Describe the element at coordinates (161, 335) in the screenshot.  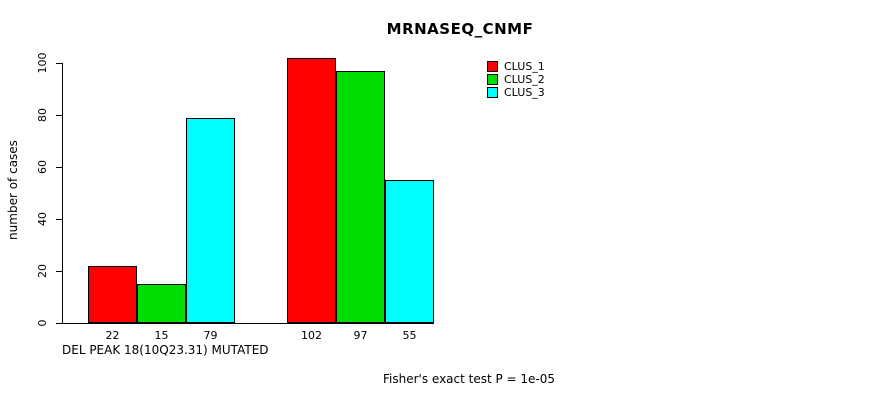
I see `bar-value-label: 15` at that location.